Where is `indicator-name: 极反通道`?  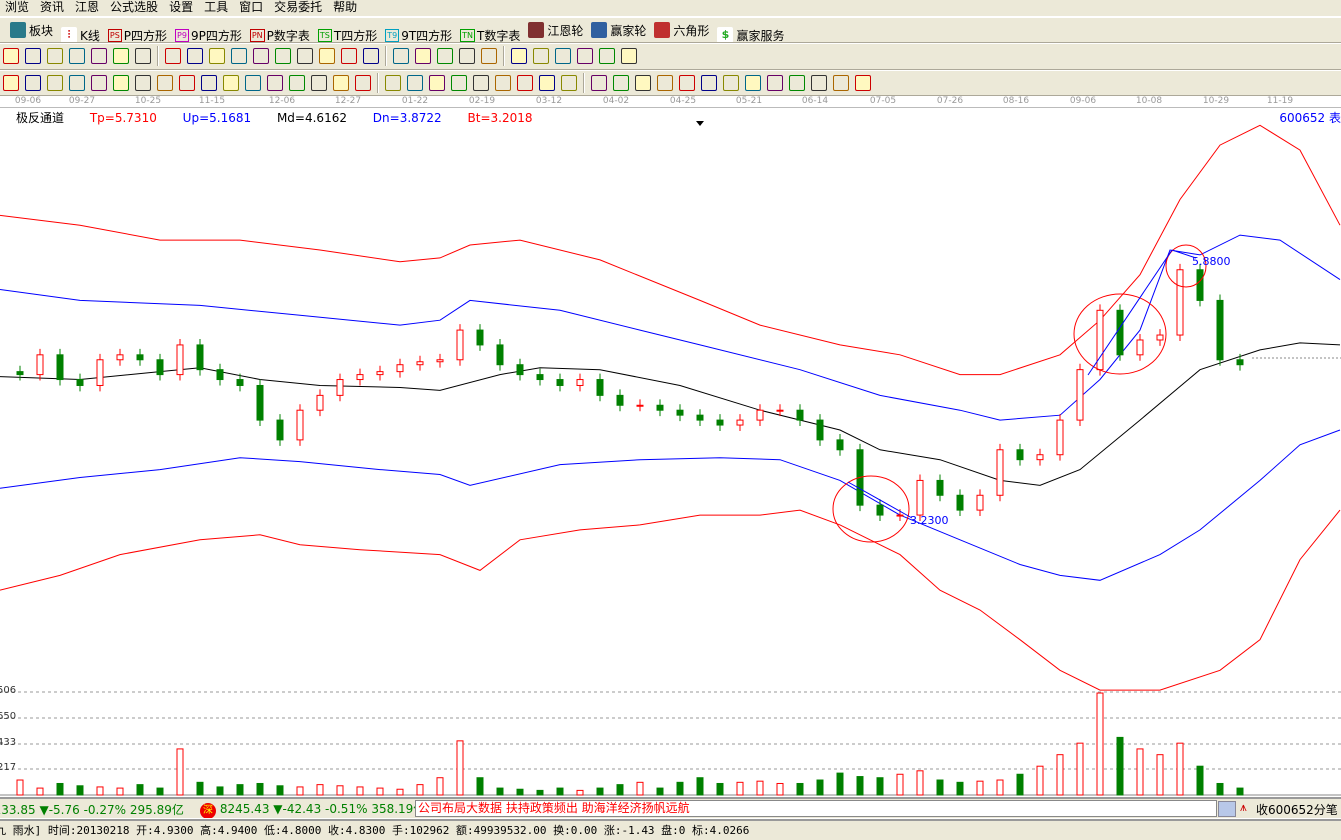 indicator-name: 极反通道 is located at coordinates (40, 118).